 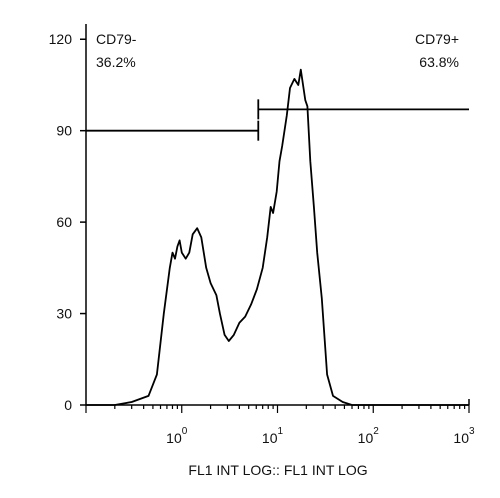 I want to click on x-axis-title: FL1 INT LOG:: FL1 INT LOG, so click(x=277, y=470).